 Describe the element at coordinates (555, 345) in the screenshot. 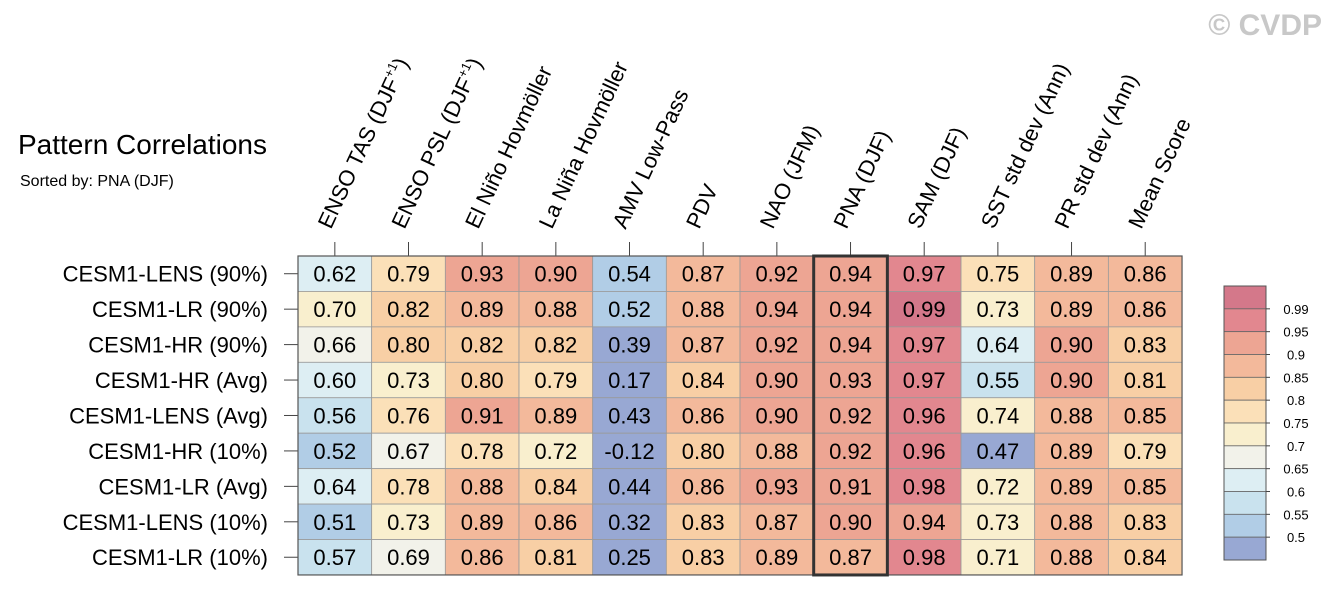

I see `cell-value-label: 0.82` at that location.